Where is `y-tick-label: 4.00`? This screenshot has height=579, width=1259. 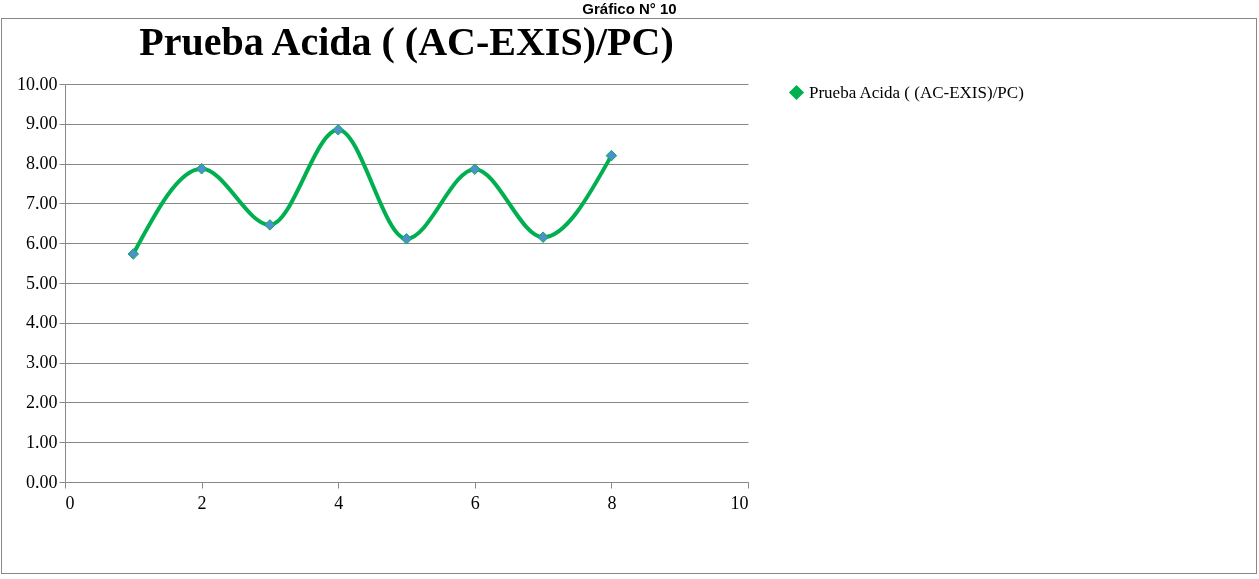
y-tick-label: 4.00 is located at coordinates (42, 322).